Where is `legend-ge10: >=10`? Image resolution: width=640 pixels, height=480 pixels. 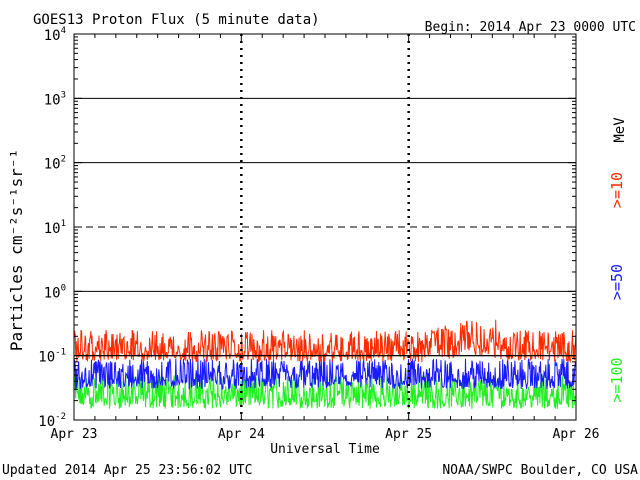 legend-ge10: >=10 is located at coordinates (617, 190).